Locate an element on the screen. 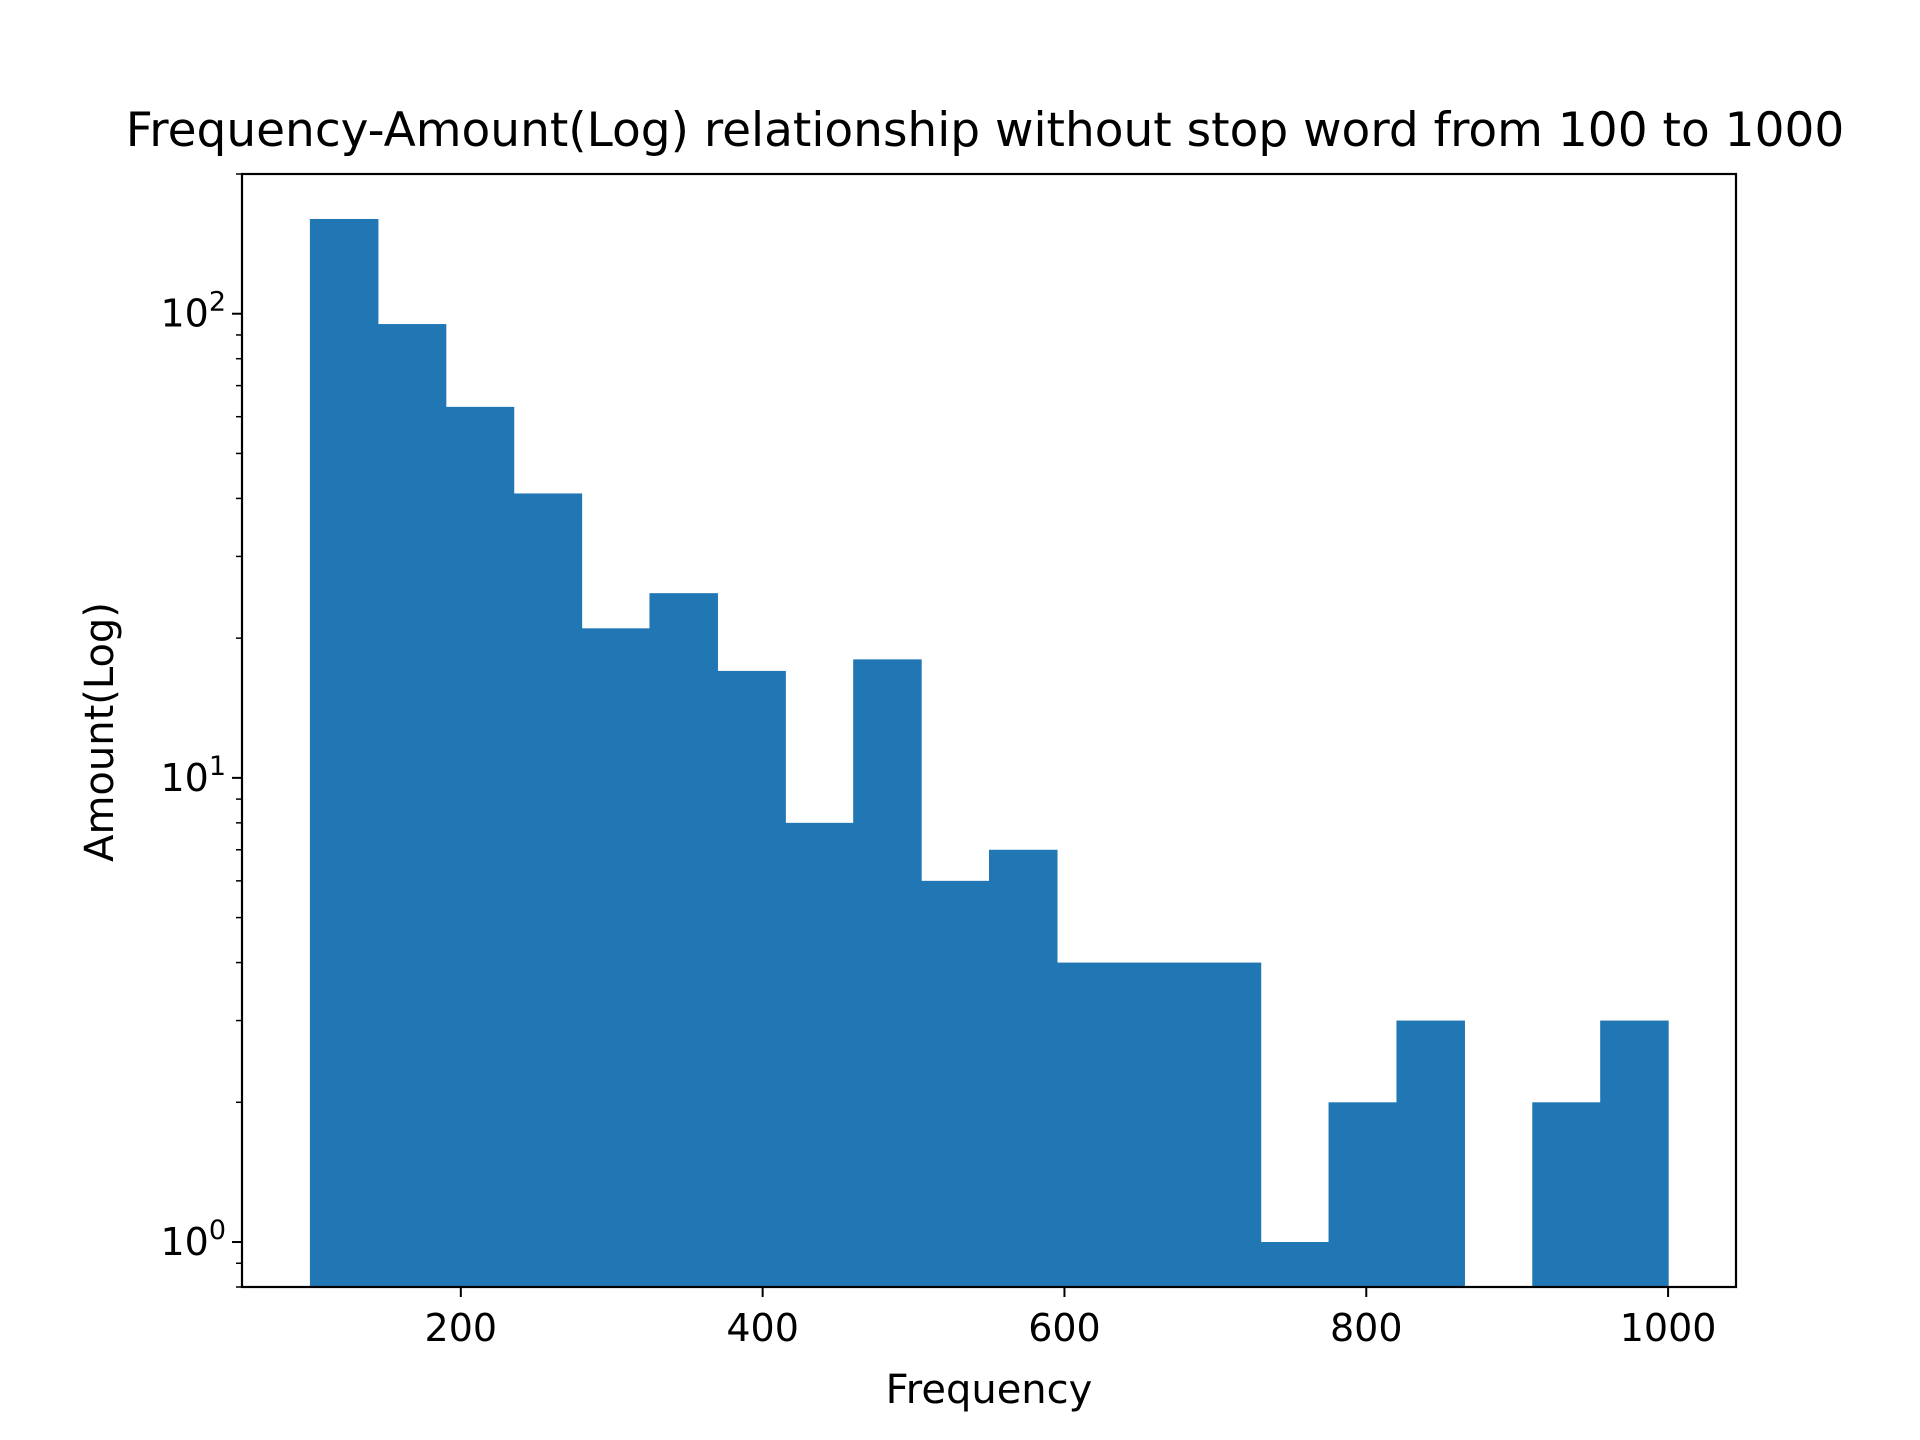  x-tick-label: 1000 is located at coordinates (1668, 1328).